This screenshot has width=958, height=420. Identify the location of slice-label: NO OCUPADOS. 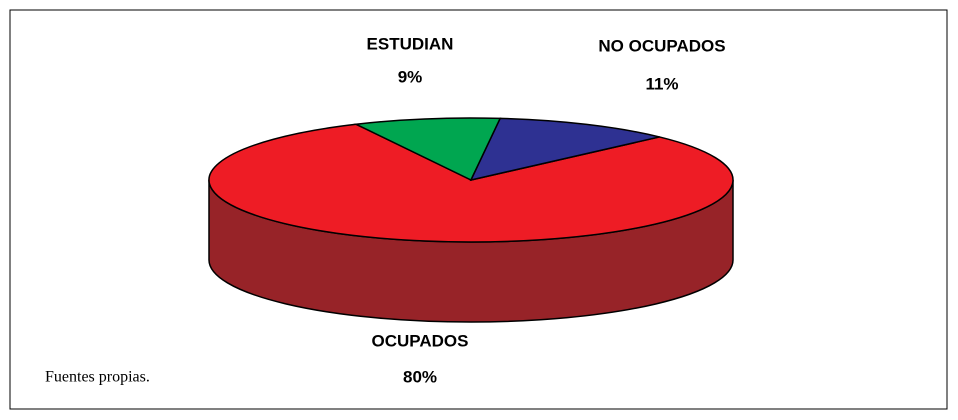
(661, 45).